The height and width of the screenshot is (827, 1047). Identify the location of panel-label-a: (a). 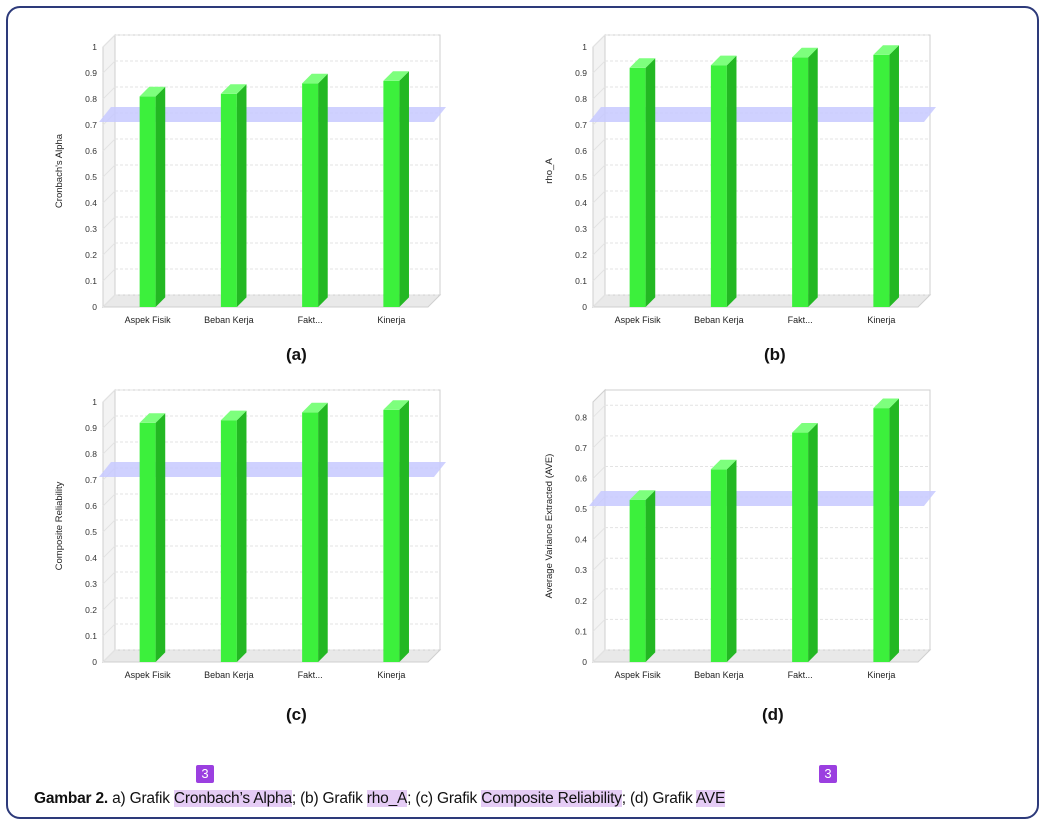
(296, 354).